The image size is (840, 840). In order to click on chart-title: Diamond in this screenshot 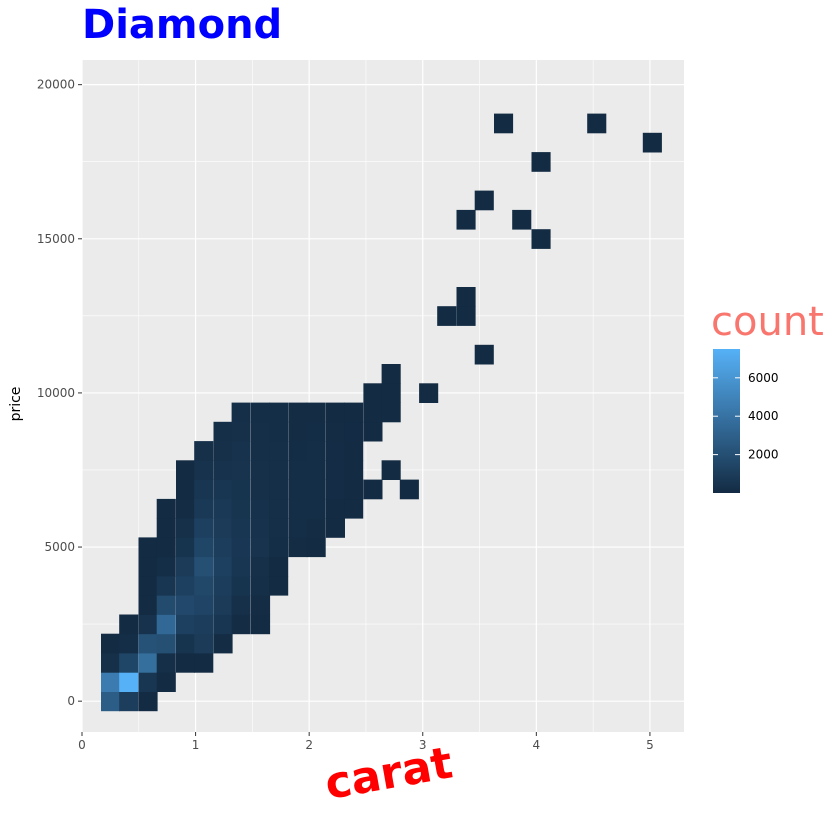, I will do `click(182, 25)`.